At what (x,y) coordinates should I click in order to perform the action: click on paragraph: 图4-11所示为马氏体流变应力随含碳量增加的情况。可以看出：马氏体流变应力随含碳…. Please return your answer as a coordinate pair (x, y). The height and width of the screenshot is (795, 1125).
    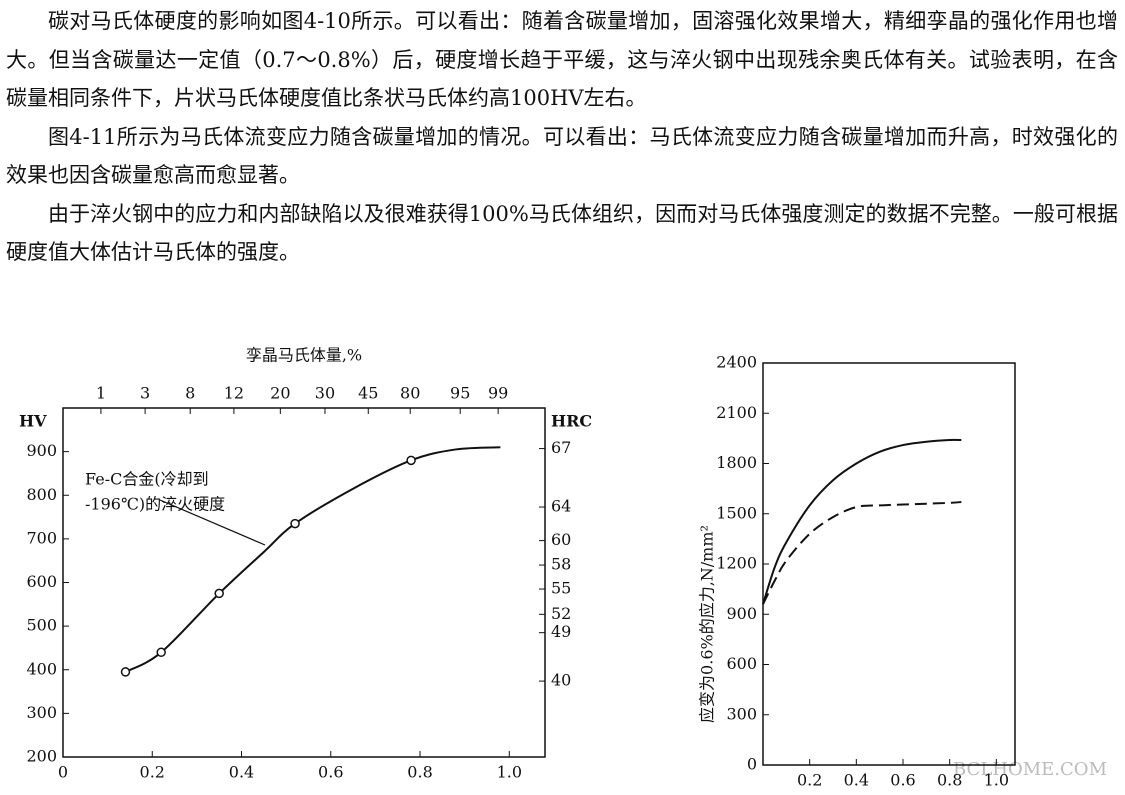
    Looking at the image, I should click on (562, 156).